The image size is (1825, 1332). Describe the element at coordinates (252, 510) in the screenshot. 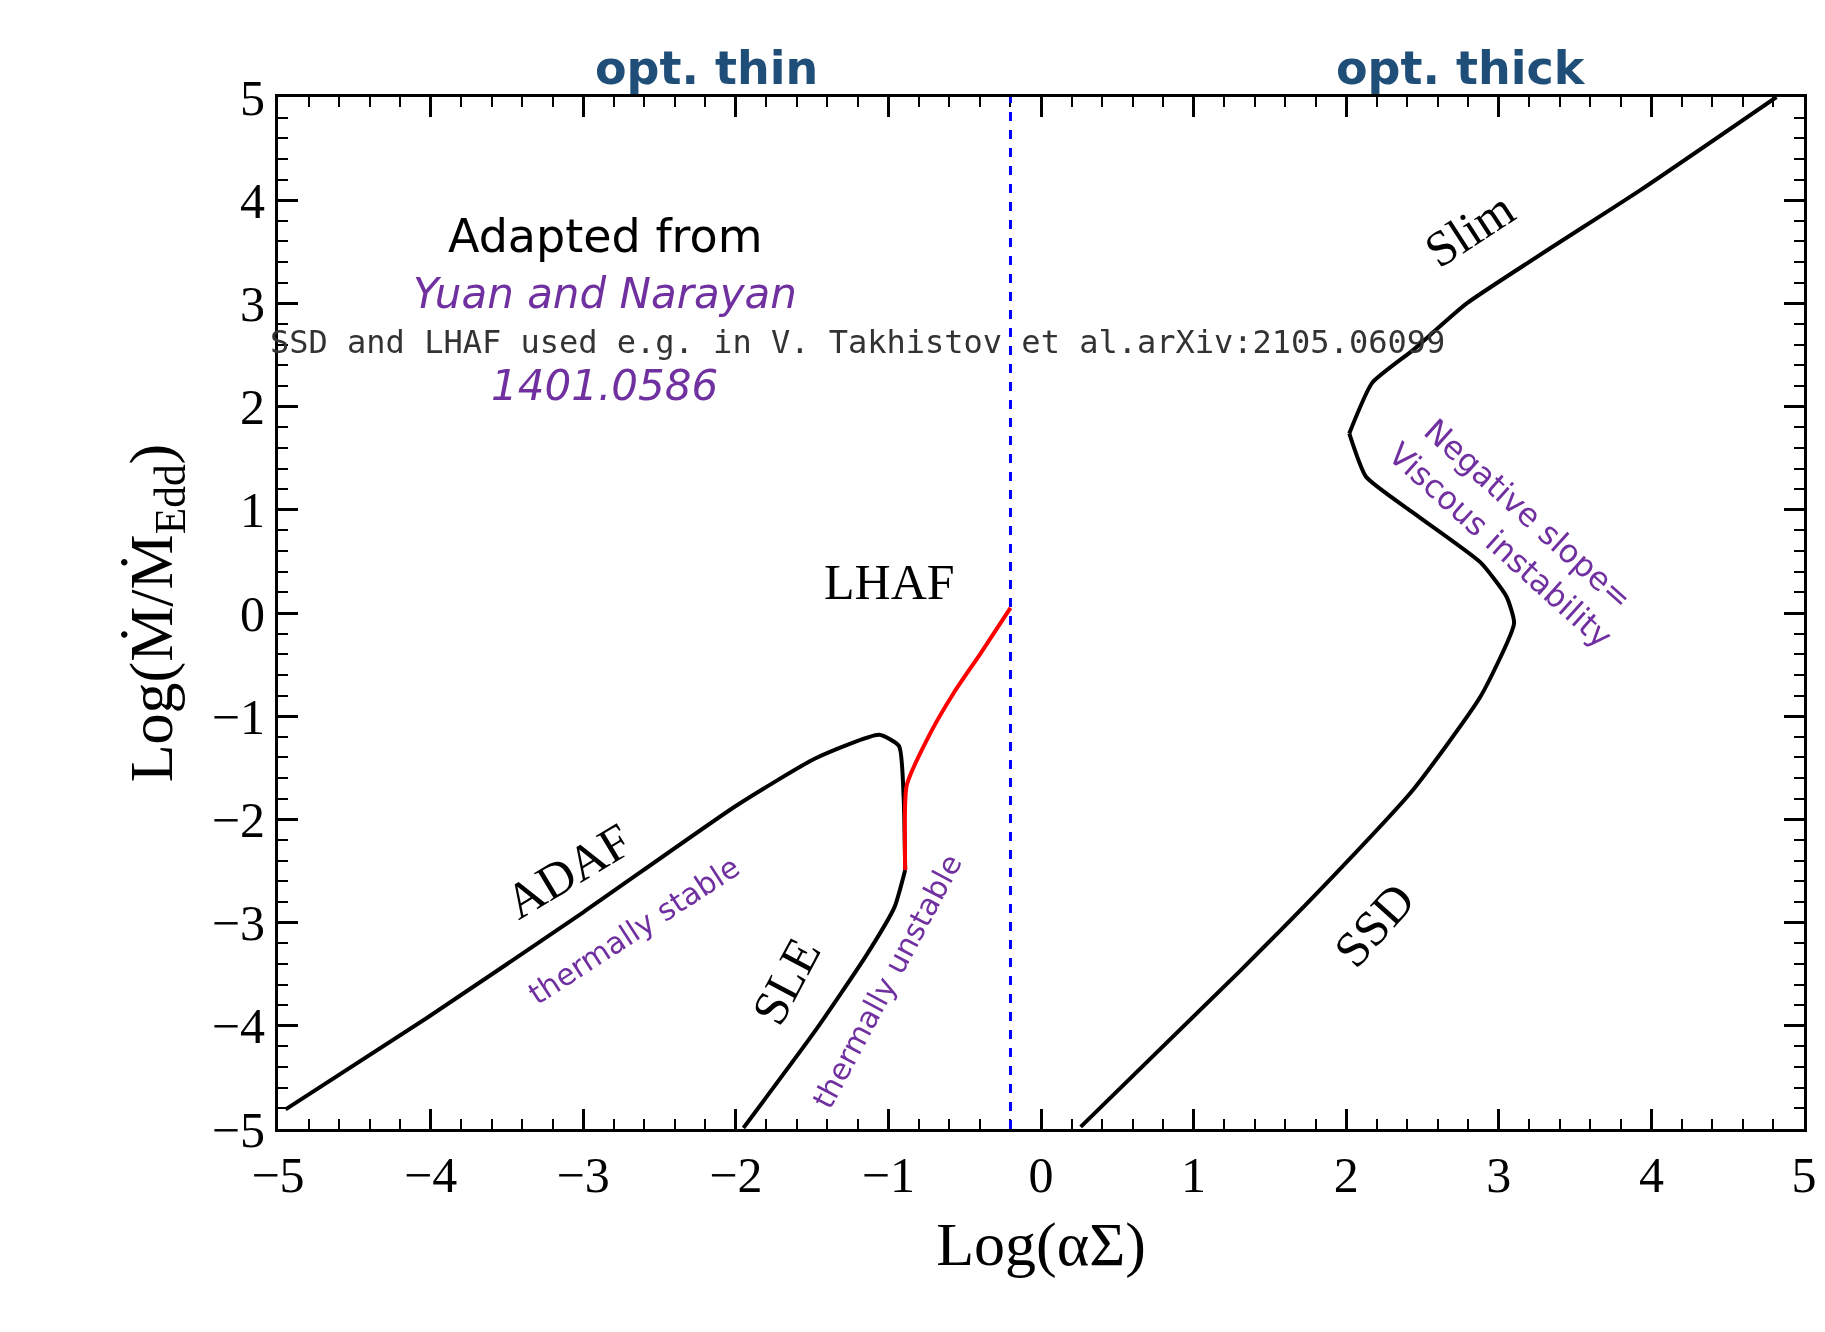

I see `y-tick-label: 1` at that location.